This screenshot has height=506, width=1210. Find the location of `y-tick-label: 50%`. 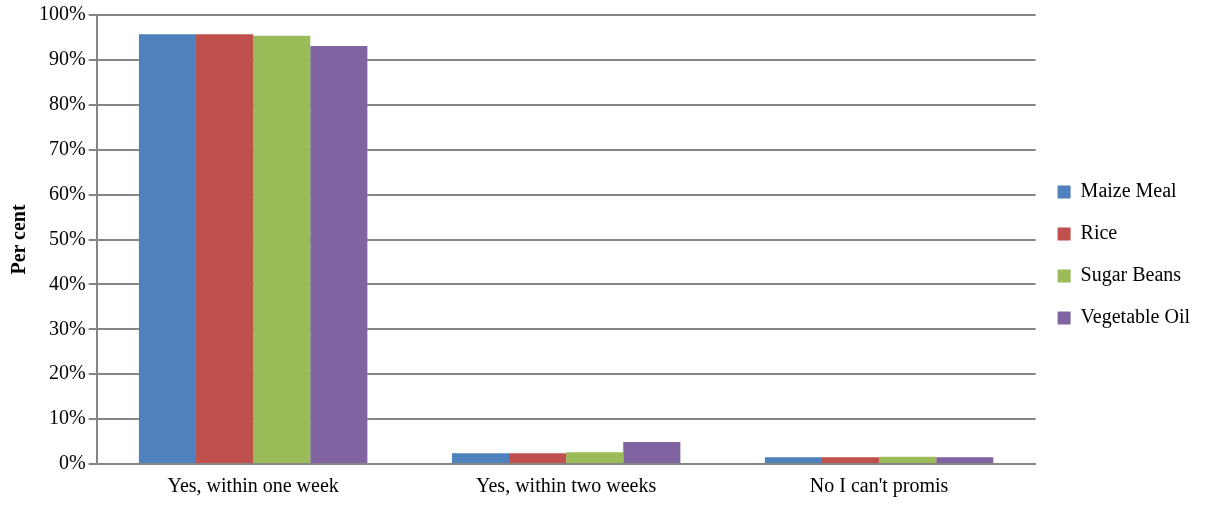

y-tick-label: 50% is located at coordinates (67, 237).